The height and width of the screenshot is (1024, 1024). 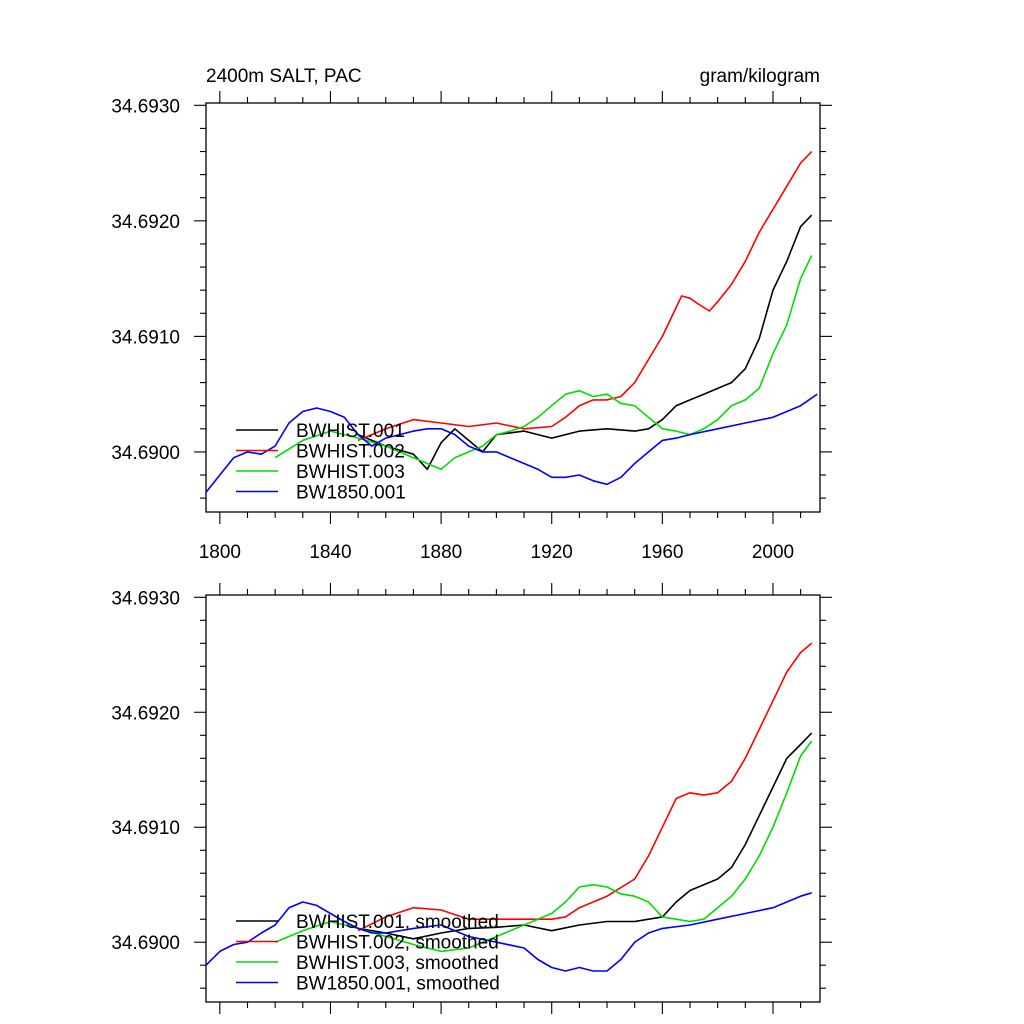 I want to click on x-tick-label: 2000, so click(x=773, y=552).